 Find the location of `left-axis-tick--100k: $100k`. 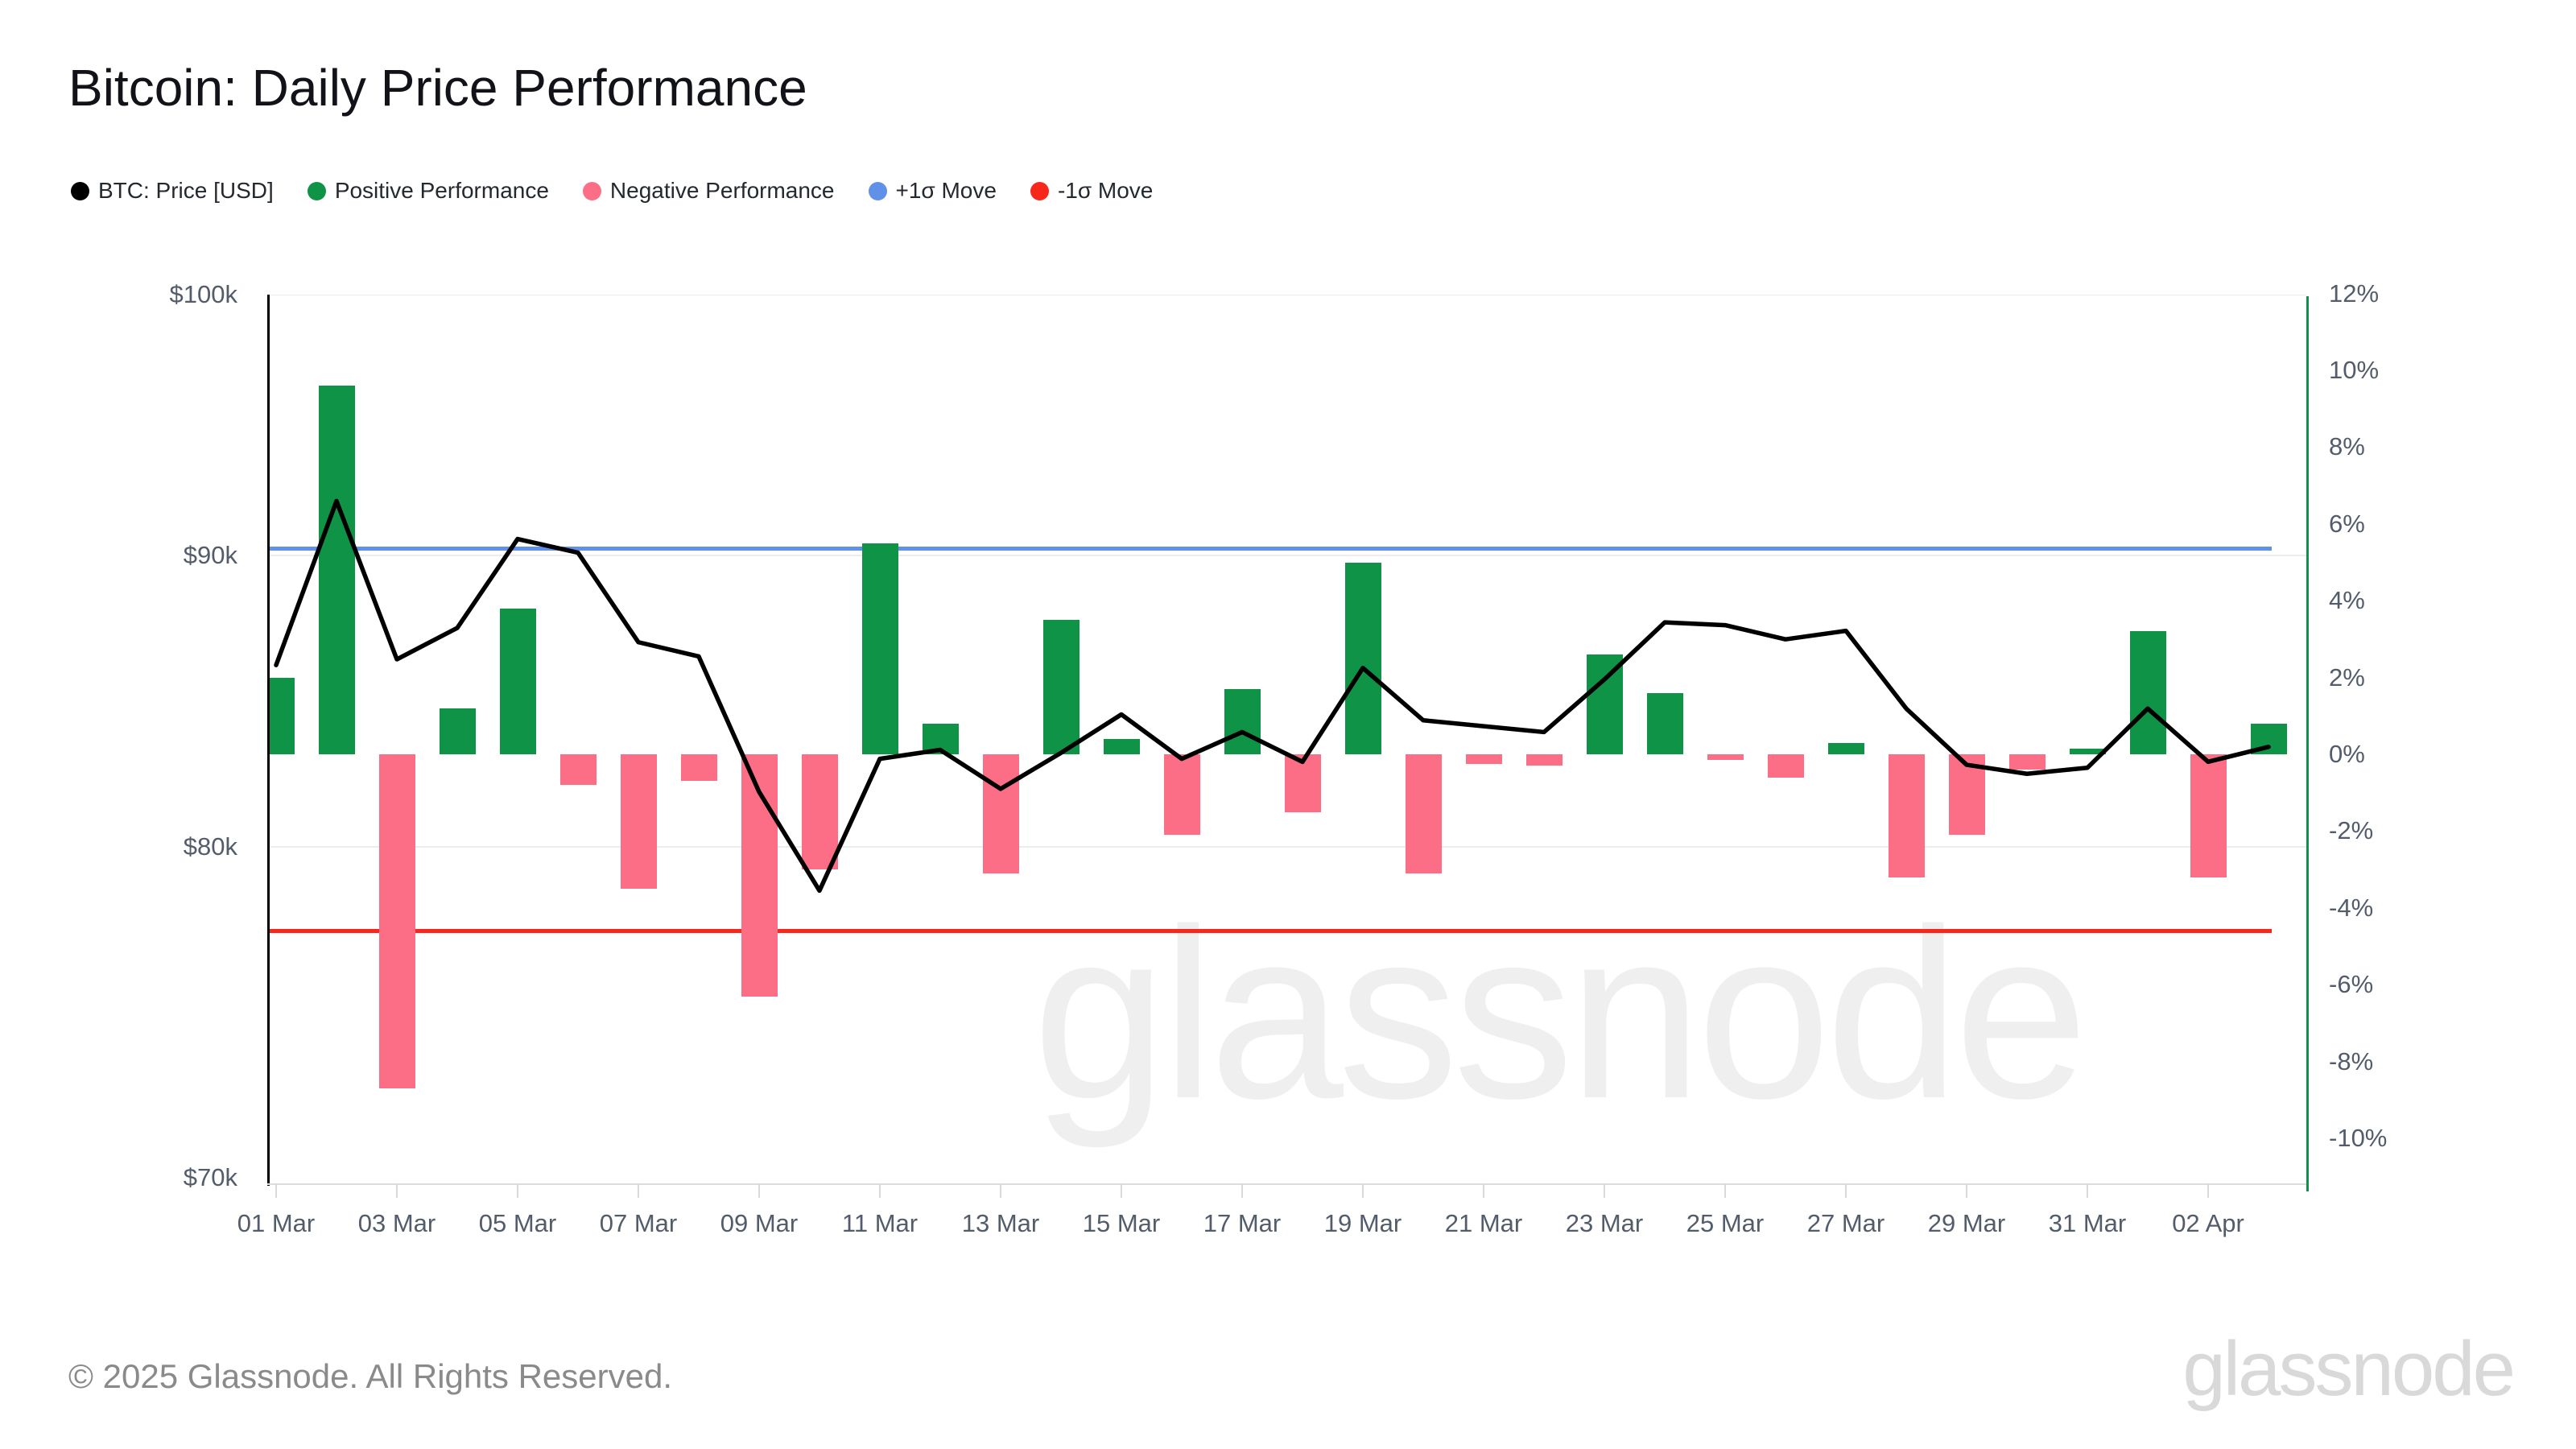

left-axis-tick--100k: $100k is located at coordinates (203, 294).